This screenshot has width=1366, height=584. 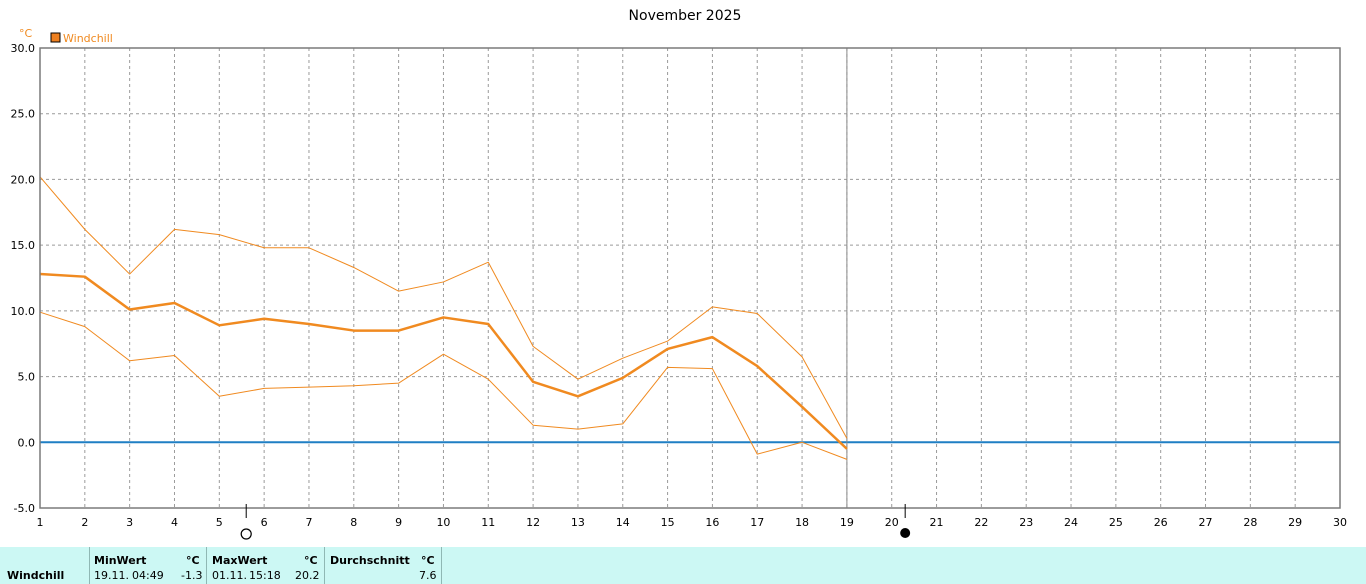 What do you see at coordinates (1161, 522) in the screenshot?
I see `x-tick-label: 26` at bounding box center [1161, 522].